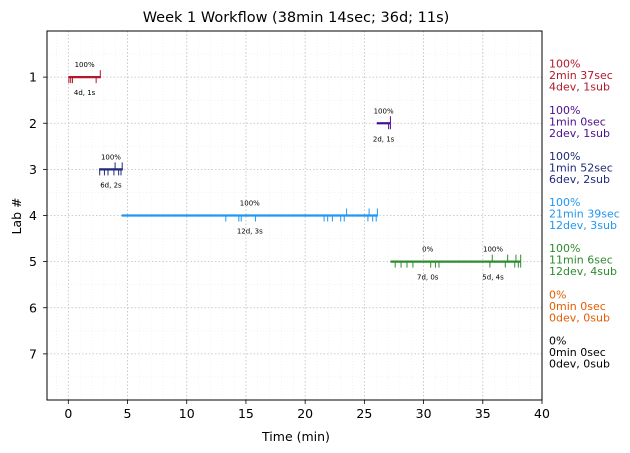 Image resolution: width=630 pixels, height=453 pixels. Describe the element at coordinates (384, 111) in the screenshot. I see `lab-2-pct-label: 100%` at that location.